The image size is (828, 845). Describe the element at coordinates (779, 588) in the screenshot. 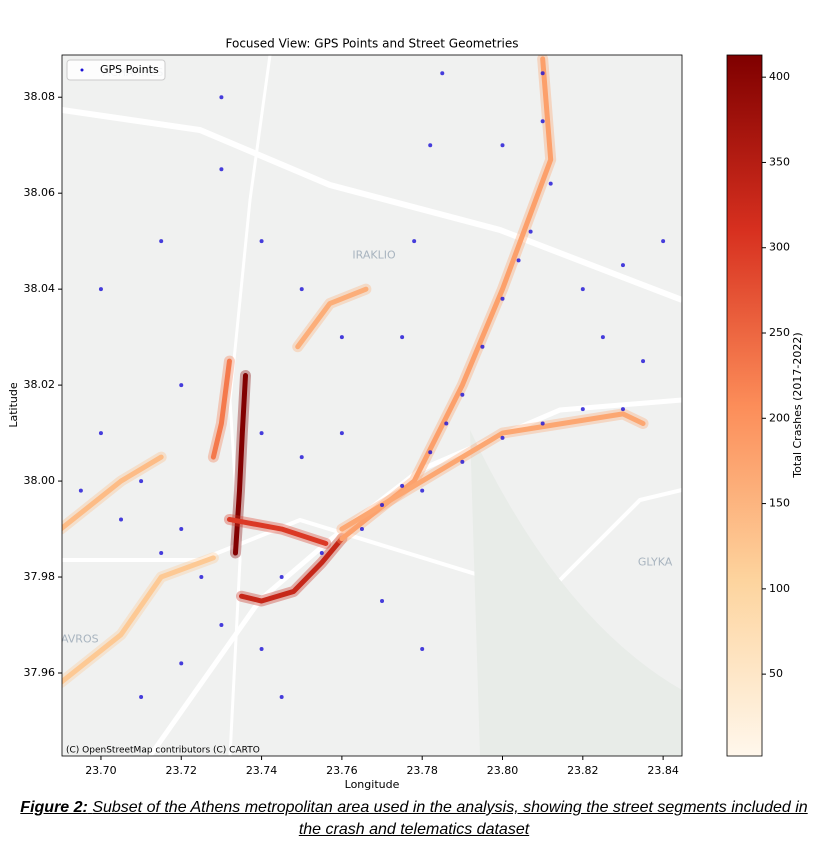

I see `colorbar-tick-label: 100` at that location.